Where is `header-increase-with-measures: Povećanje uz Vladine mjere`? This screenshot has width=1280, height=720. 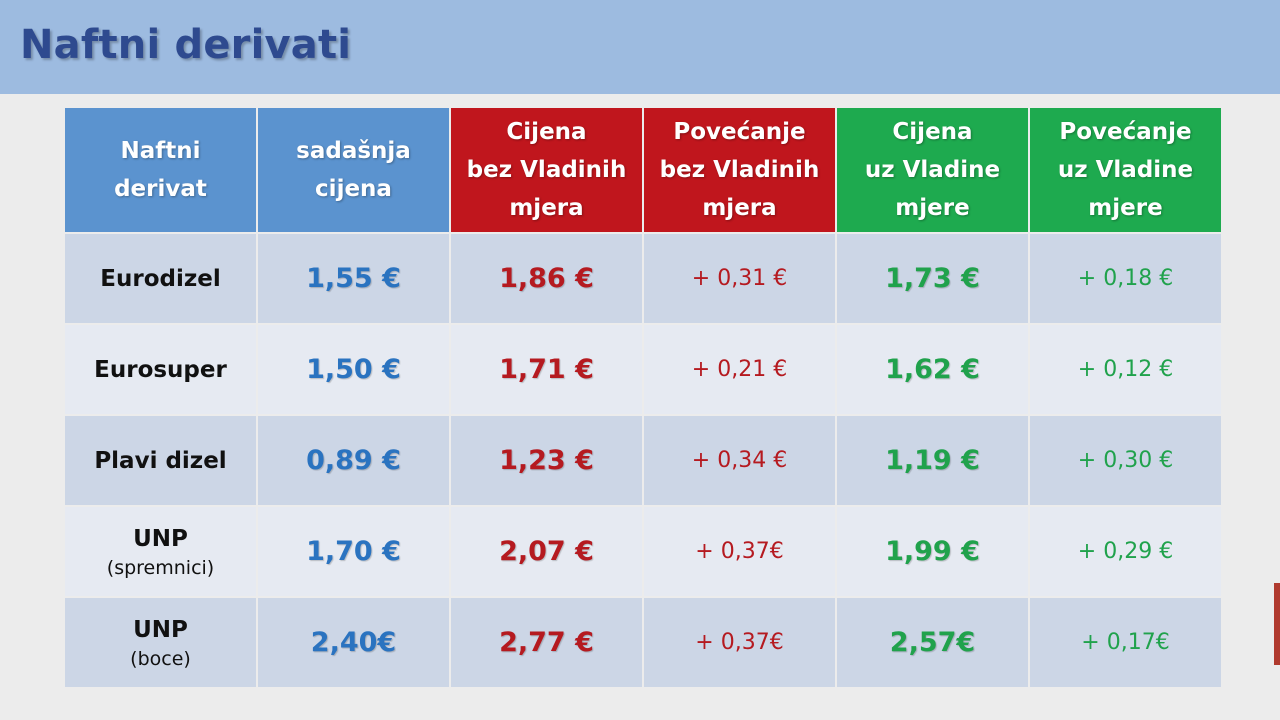
header-increase-with-measures: Povećanje uz Vladine mjere is located at coordinates (1125, 170).